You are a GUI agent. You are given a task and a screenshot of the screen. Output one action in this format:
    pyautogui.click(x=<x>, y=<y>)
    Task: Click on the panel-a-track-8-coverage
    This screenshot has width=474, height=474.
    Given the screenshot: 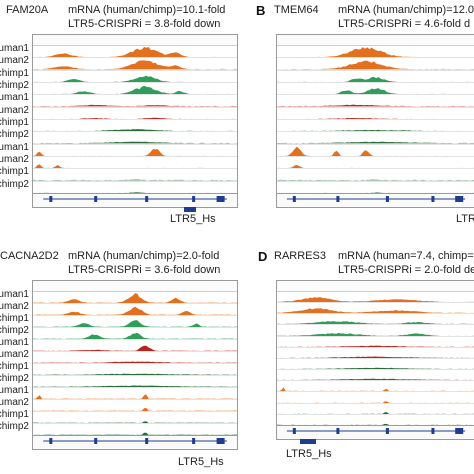 What is the action you would take?
    pyautogui.click(x=135, y=142)
    